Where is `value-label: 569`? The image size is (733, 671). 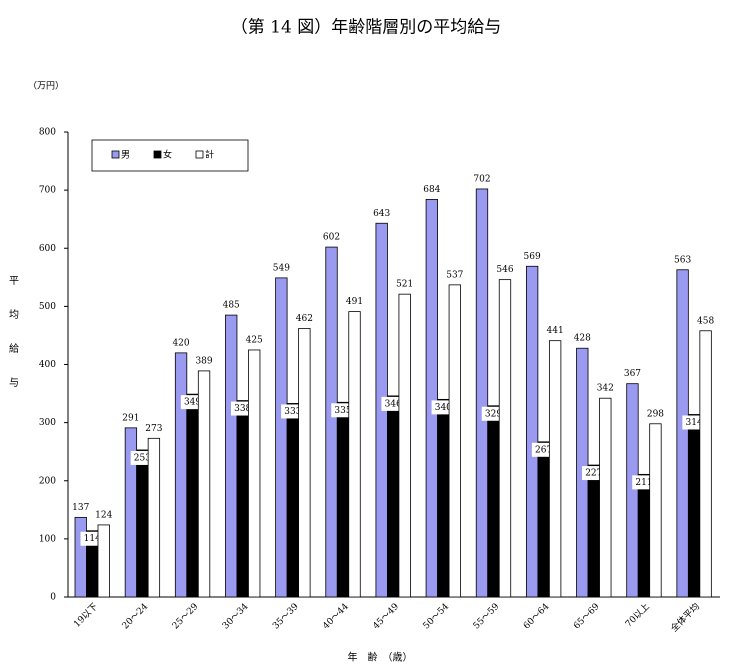 value-label: 569 is located at coordinates (532, 257).